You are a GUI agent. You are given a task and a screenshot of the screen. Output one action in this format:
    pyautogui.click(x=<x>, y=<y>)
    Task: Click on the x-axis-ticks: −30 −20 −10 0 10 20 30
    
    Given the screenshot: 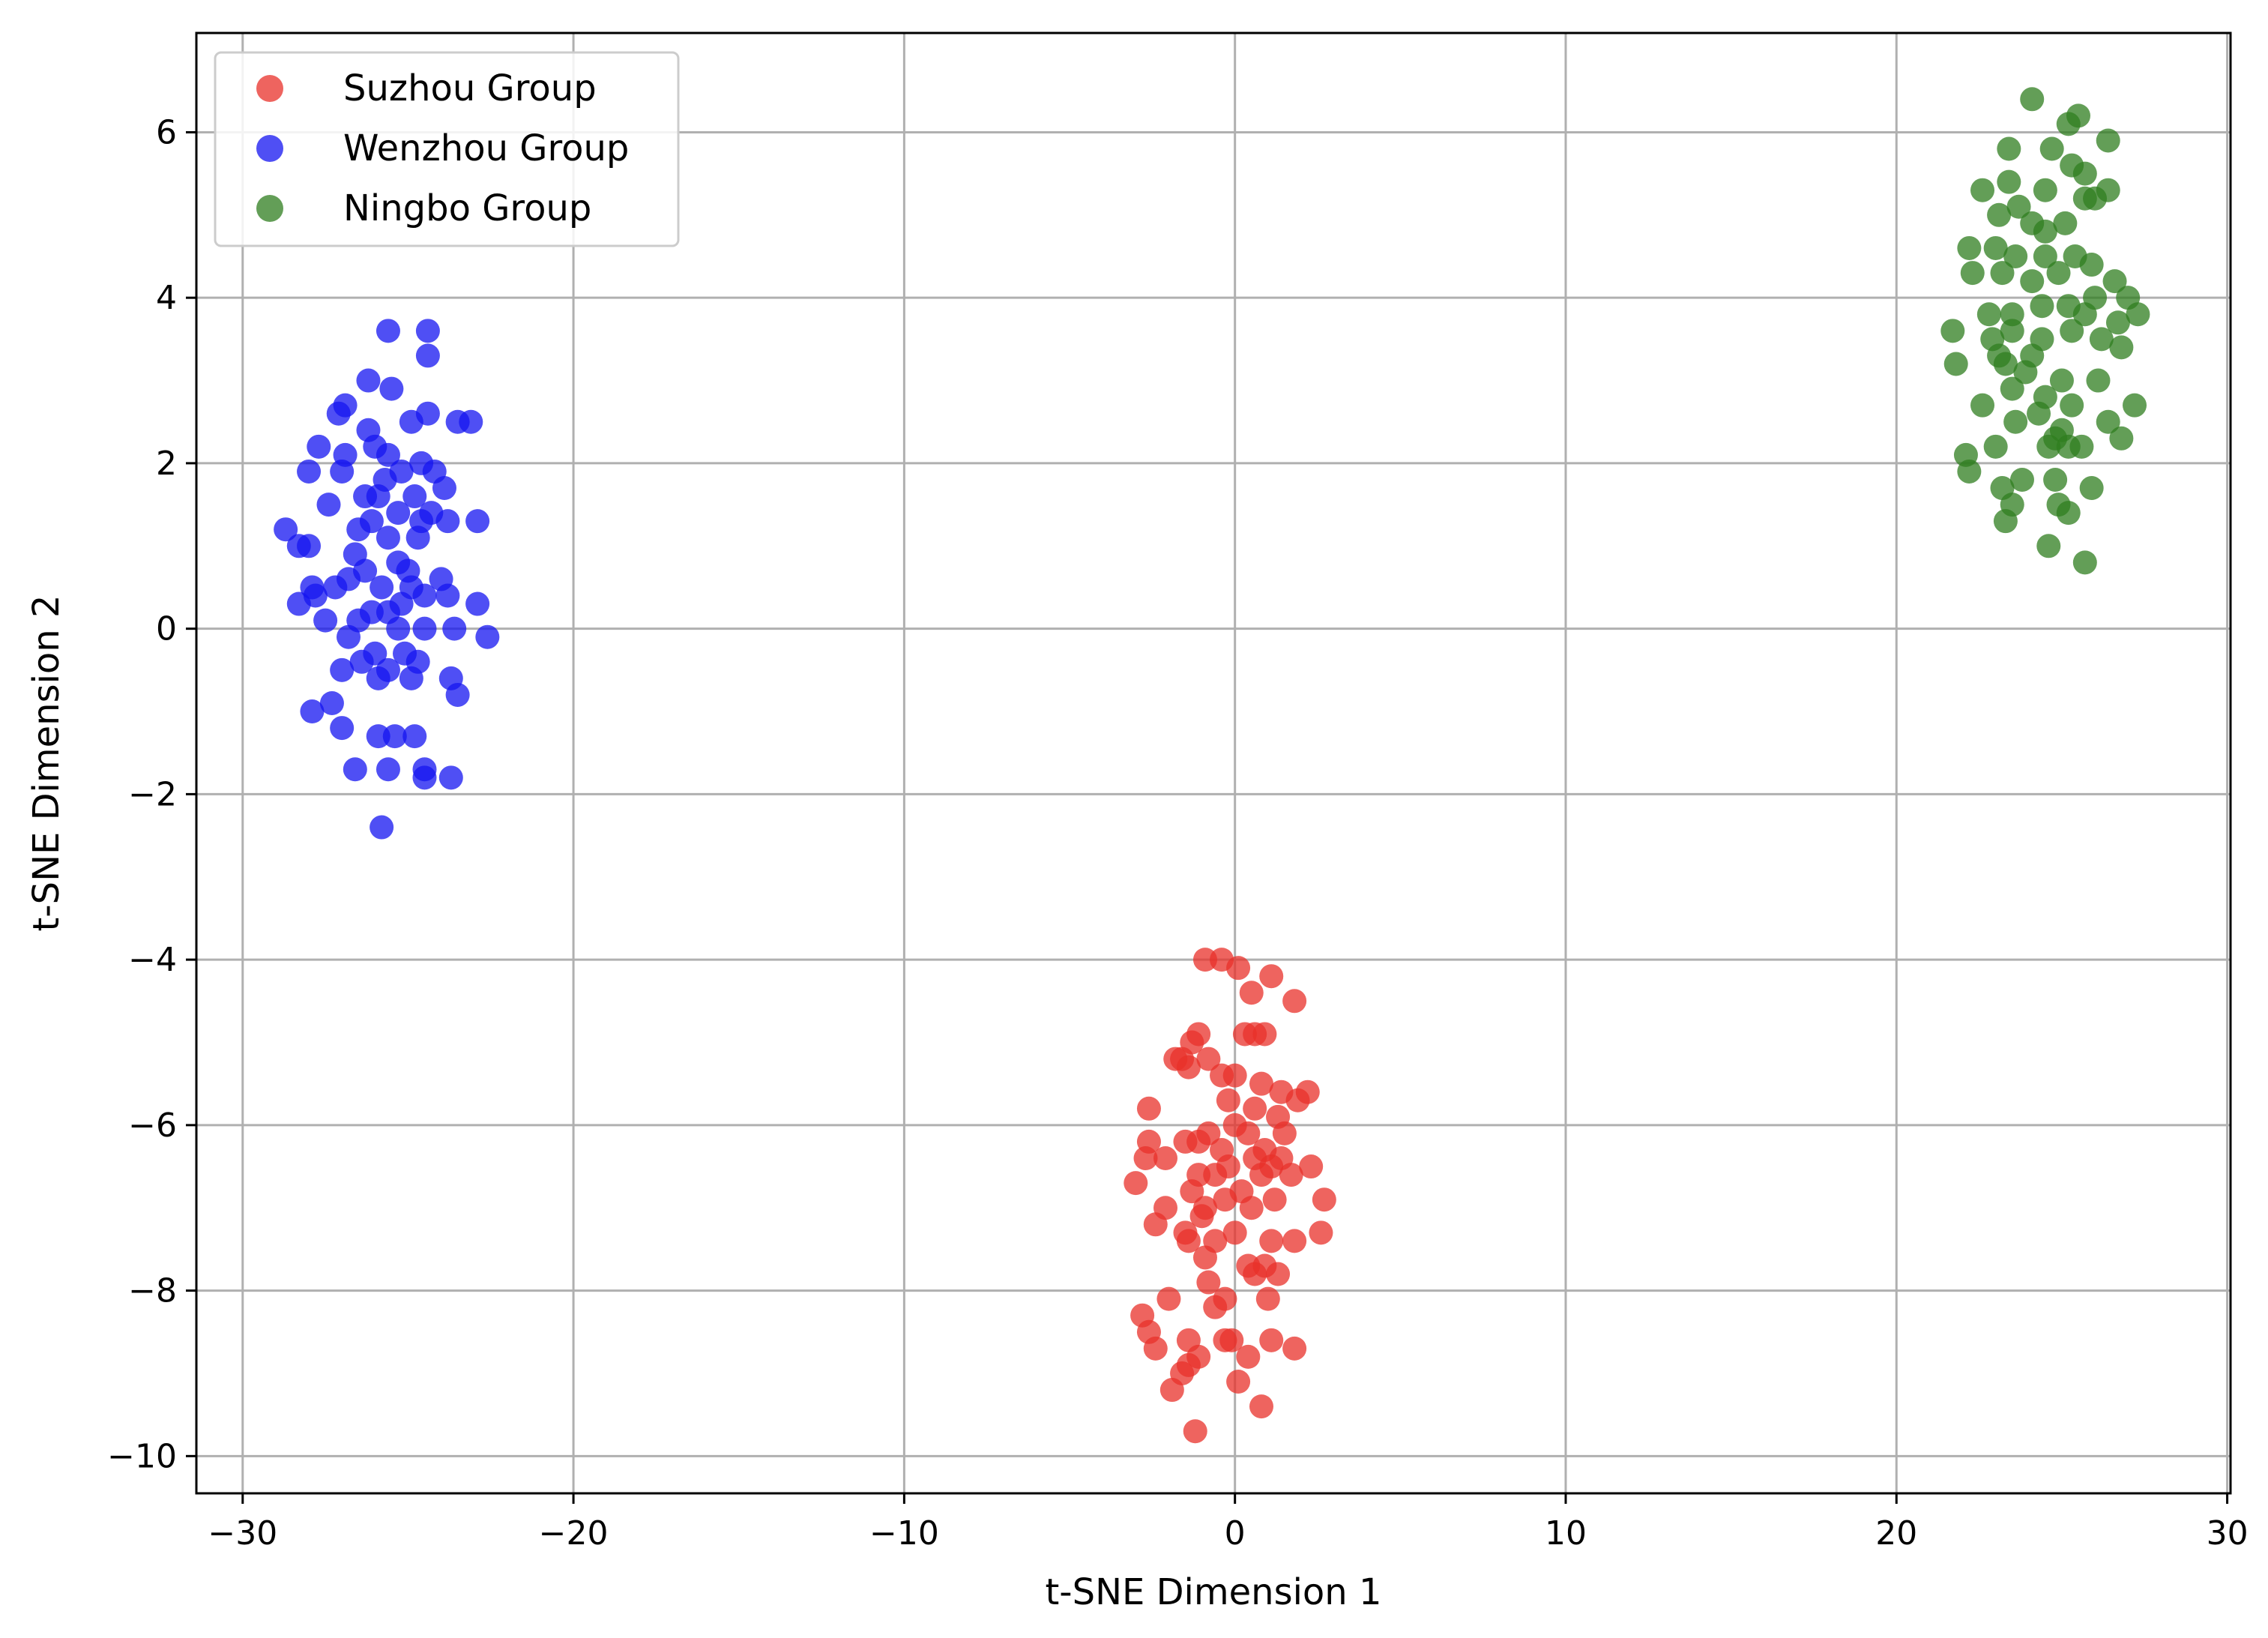 What is the action you would take?
    pyautogui.click(x=1228, y=1523)
    